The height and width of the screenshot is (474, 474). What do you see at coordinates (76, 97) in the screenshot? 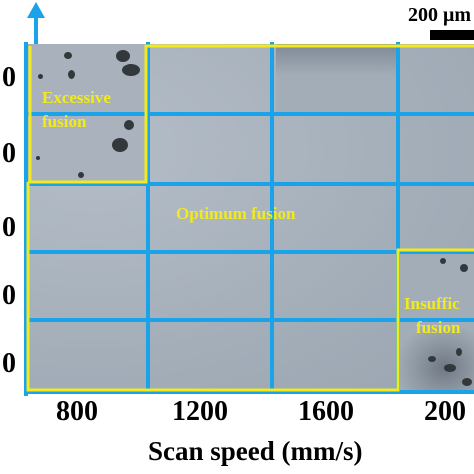
I see `excessive-fusion-label-line1: Excessive` at bounding box center [76, 97].